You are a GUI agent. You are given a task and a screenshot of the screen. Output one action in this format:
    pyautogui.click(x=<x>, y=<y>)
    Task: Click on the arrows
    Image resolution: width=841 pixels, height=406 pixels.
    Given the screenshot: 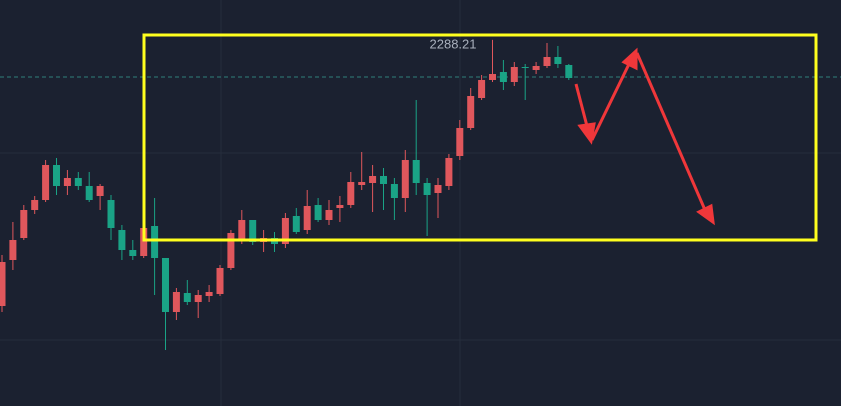 What is the action you would take?
    pyautogui.click(x=644, y=136)
    